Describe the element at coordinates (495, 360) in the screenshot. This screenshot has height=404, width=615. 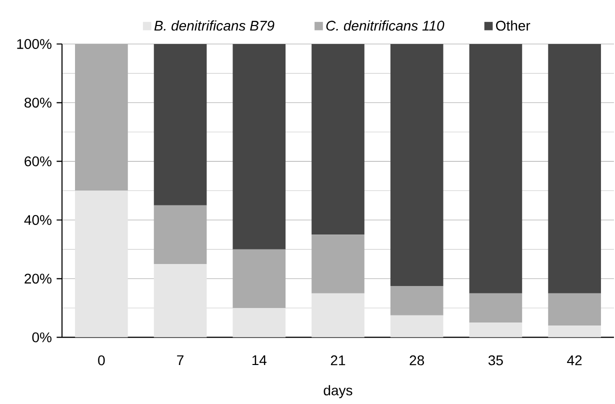
I see `x-tick-label: 35` at that location.